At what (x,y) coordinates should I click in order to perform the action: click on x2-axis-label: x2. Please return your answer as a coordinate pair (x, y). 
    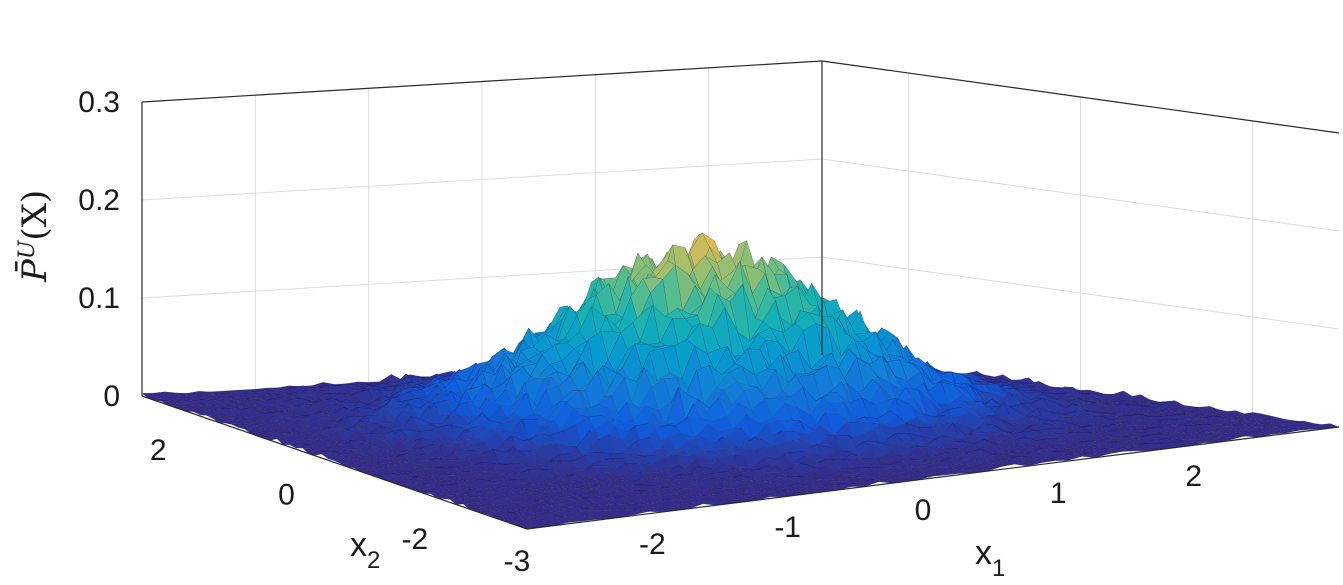
    Looking at the image, I should click on (365, 550).